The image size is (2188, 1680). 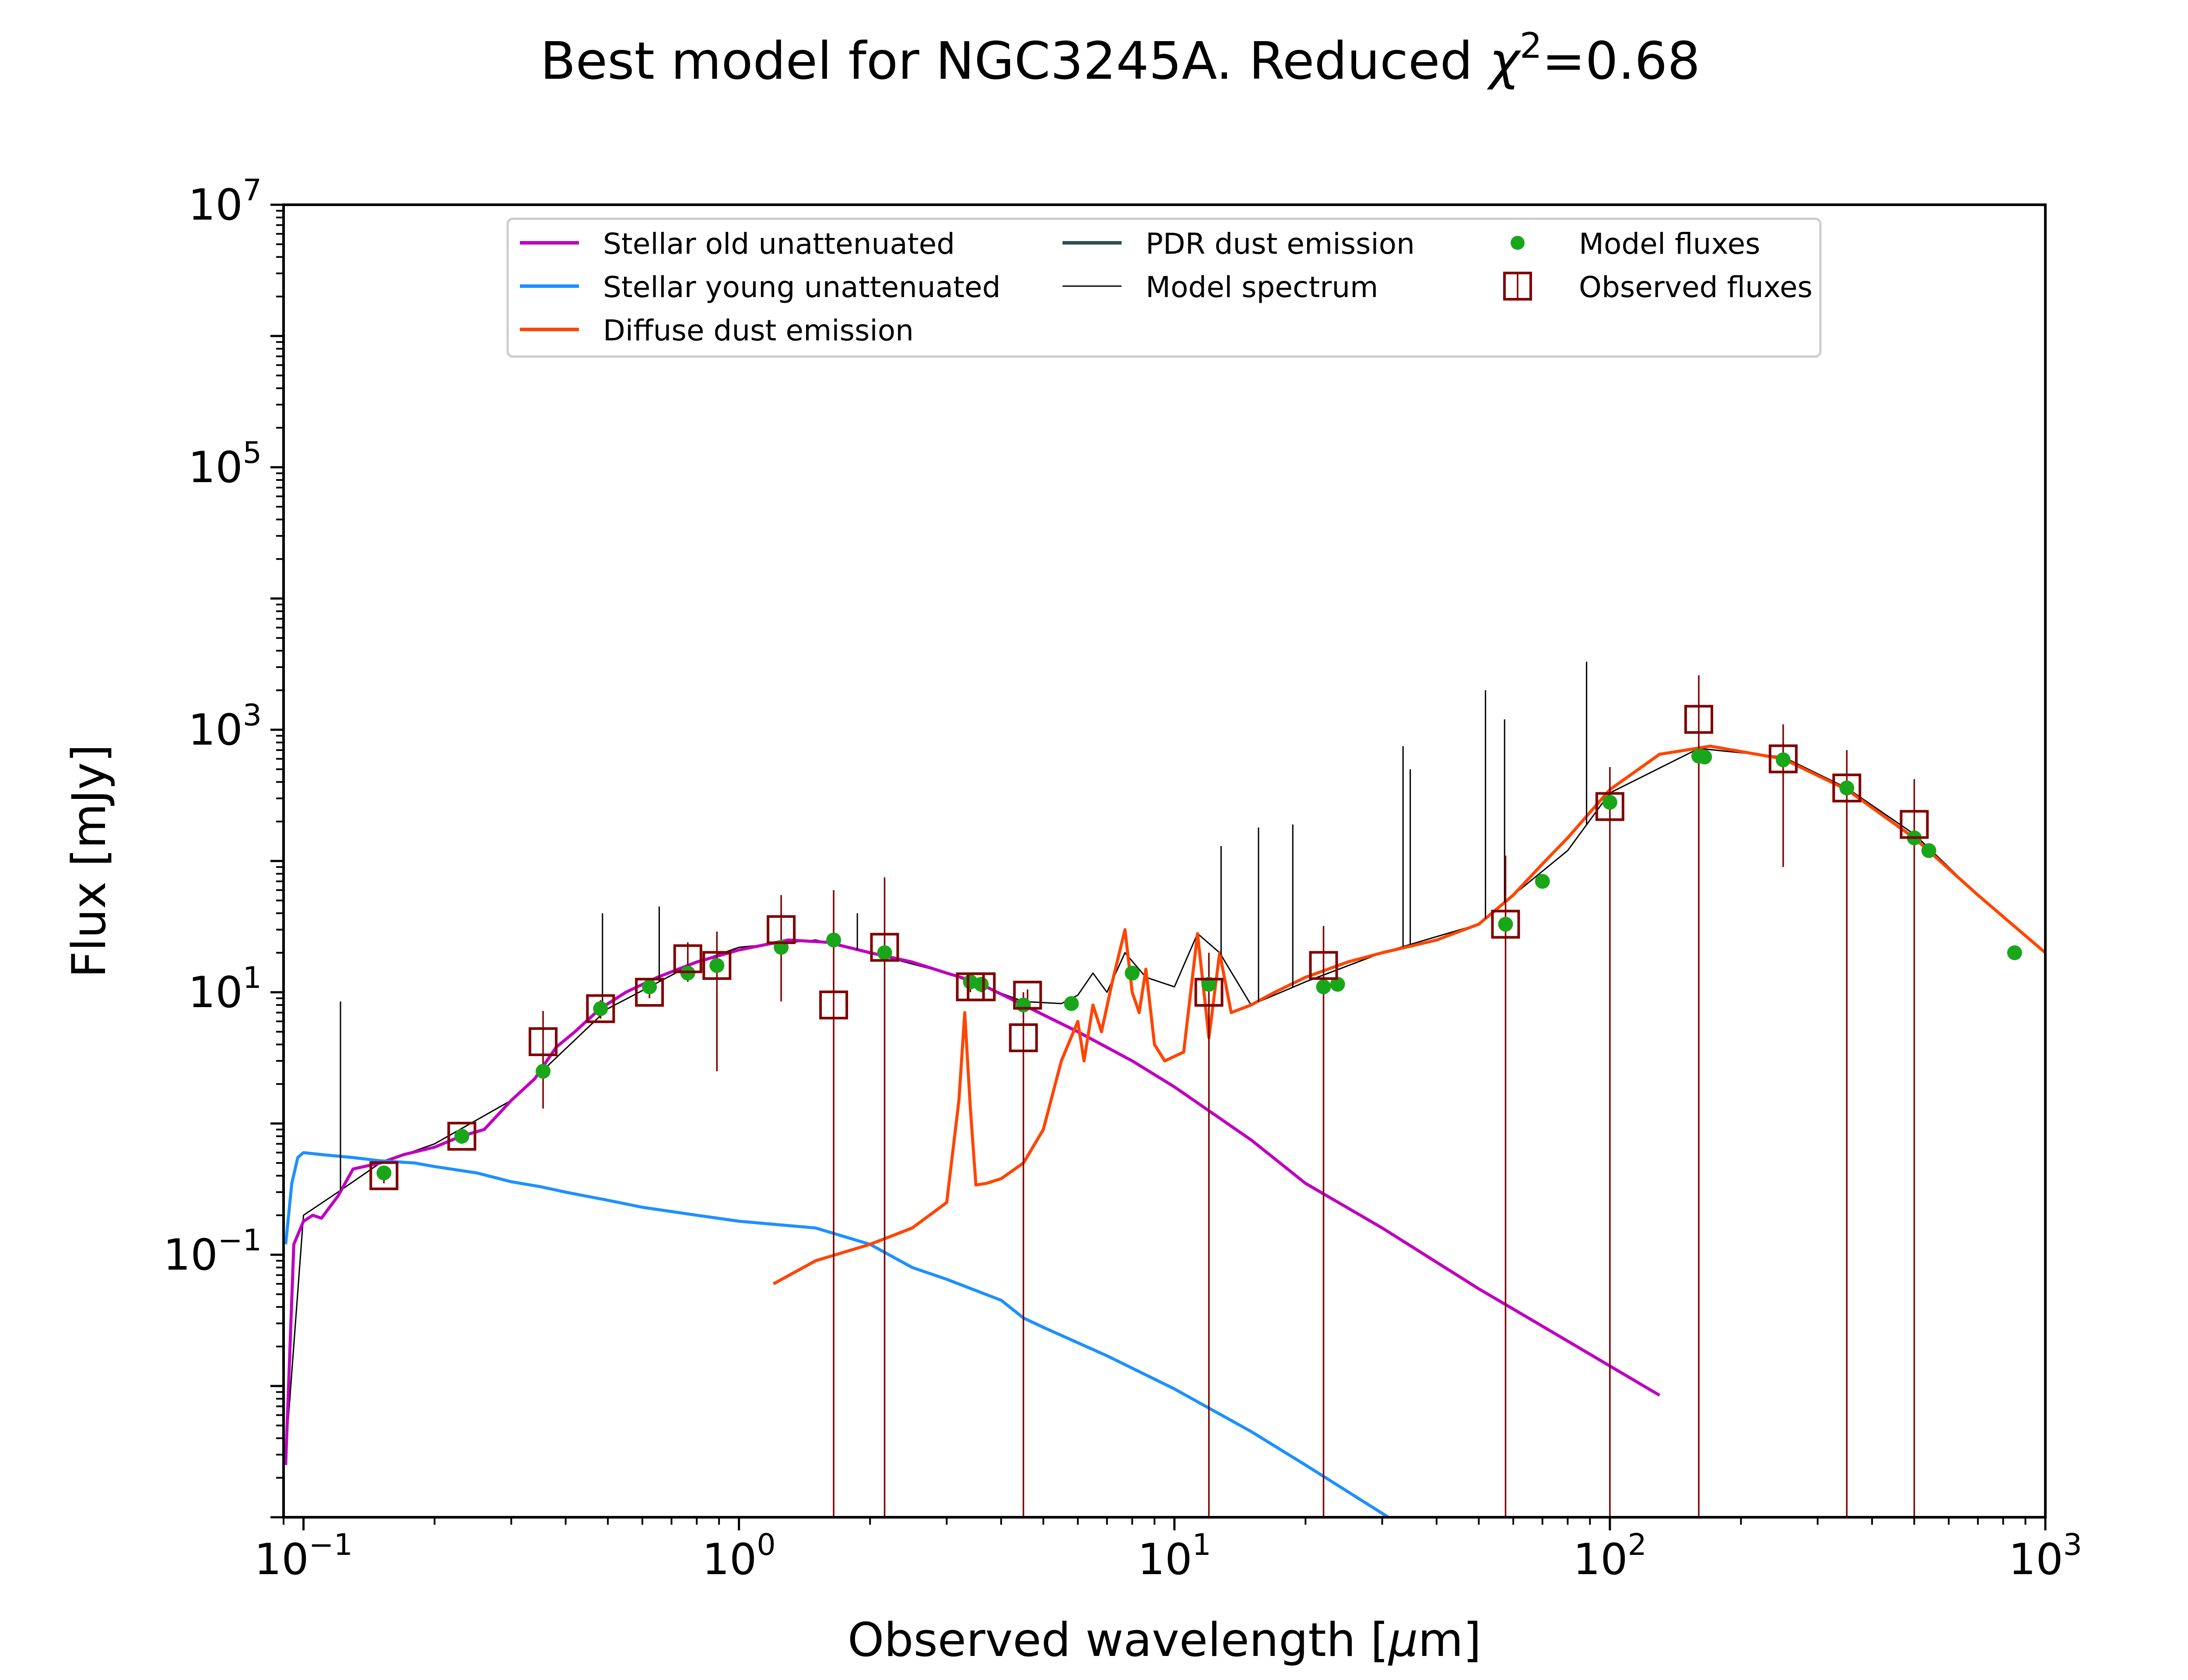 I want to click on x-tick-label: 10³, so click(x=2046, y=1556).